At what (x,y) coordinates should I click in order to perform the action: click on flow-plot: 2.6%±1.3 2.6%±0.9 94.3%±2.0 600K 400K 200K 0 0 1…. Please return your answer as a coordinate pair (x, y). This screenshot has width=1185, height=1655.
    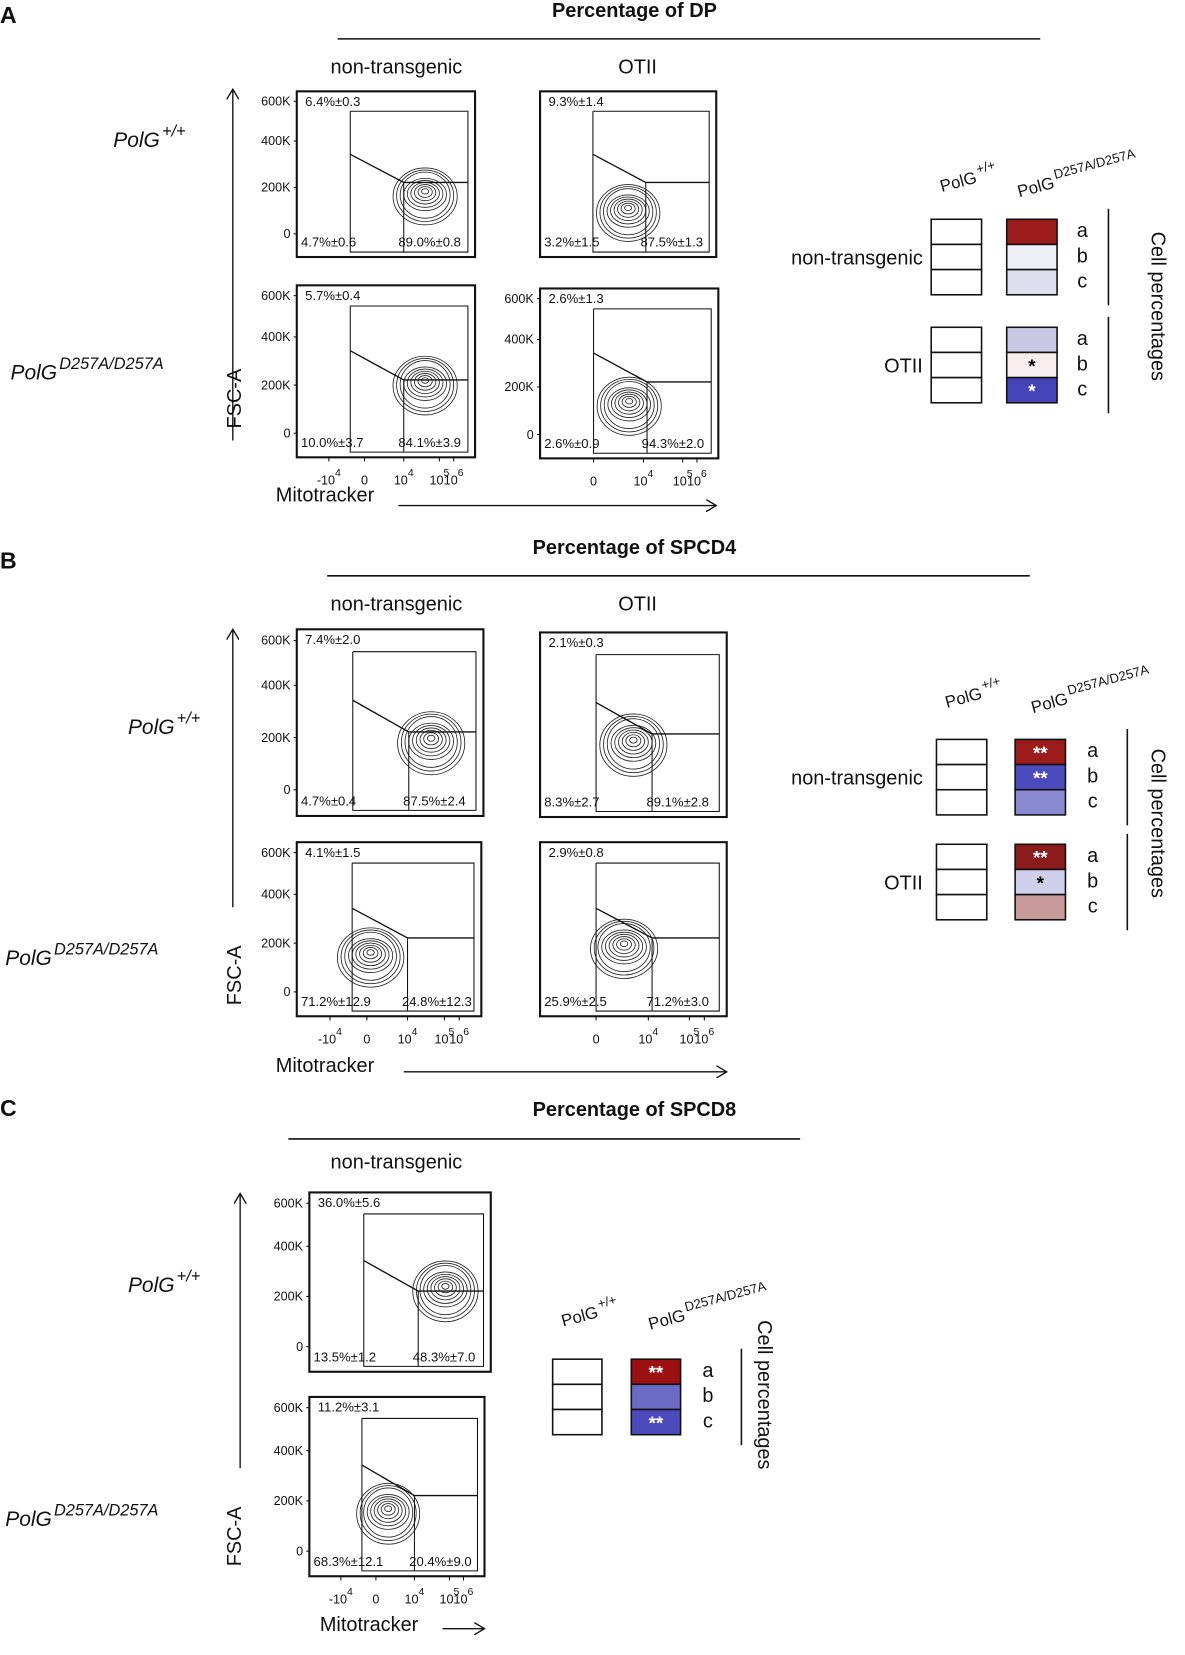
    Looking at the image, I should click on (612, 388).